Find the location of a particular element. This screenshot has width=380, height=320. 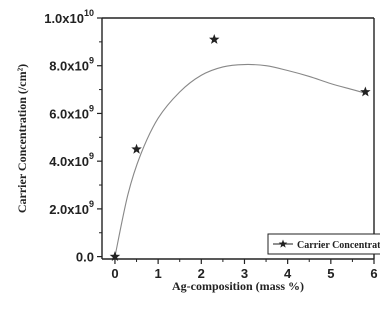

legend-box is located at coordinates (323, 244).